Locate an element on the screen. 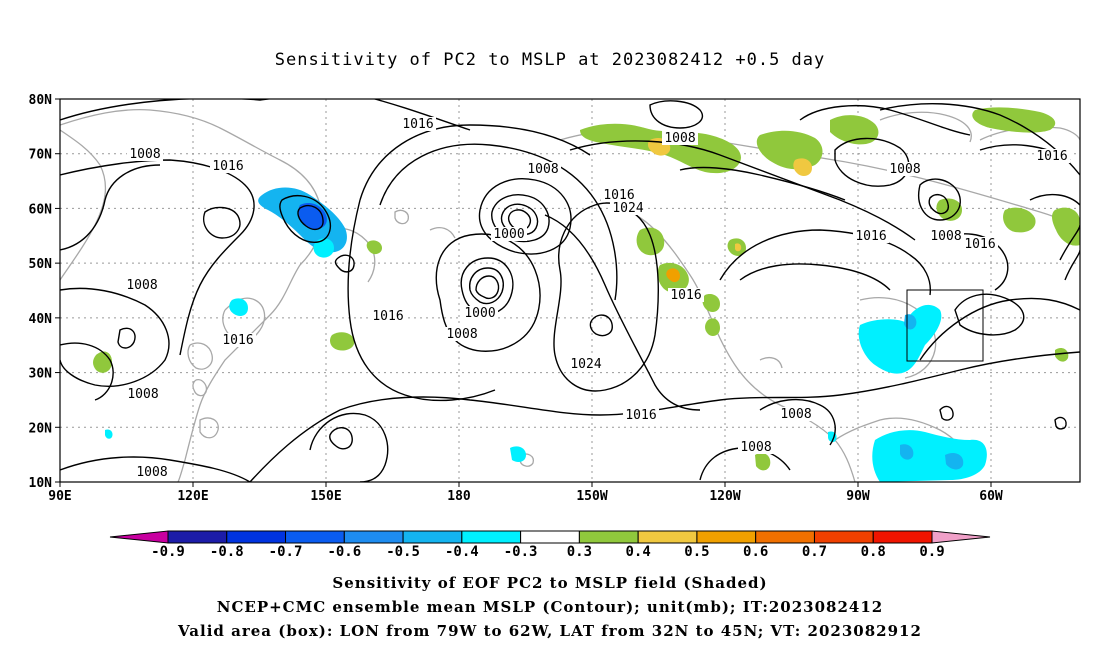  lon-tick-label: 90W is located at coordinates (858, 496).